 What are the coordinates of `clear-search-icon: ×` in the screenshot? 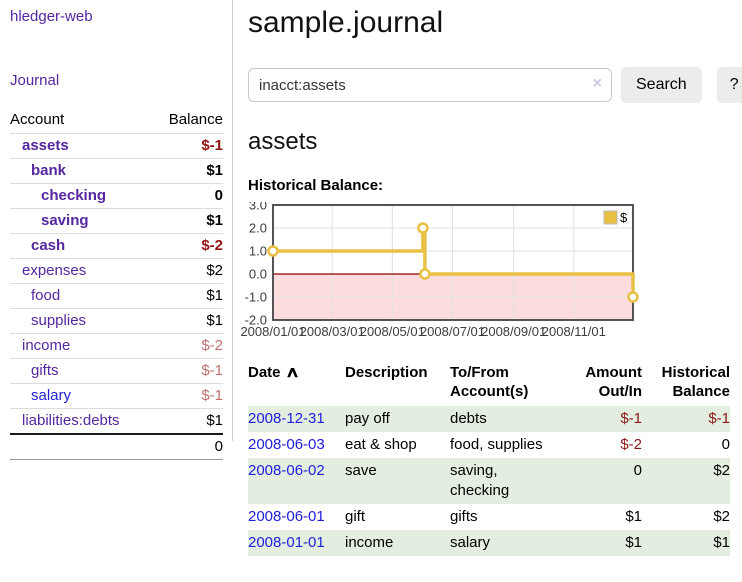 It's located at (597, 83).